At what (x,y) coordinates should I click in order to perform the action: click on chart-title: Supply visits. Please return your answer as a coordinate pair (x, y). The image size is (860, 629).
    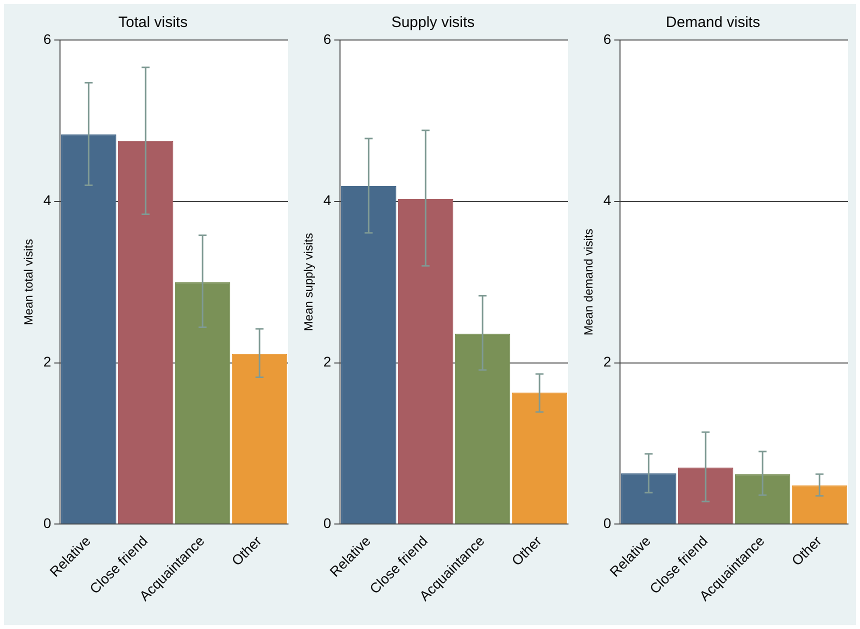
    Looking at the image, I should click on (433, 23).